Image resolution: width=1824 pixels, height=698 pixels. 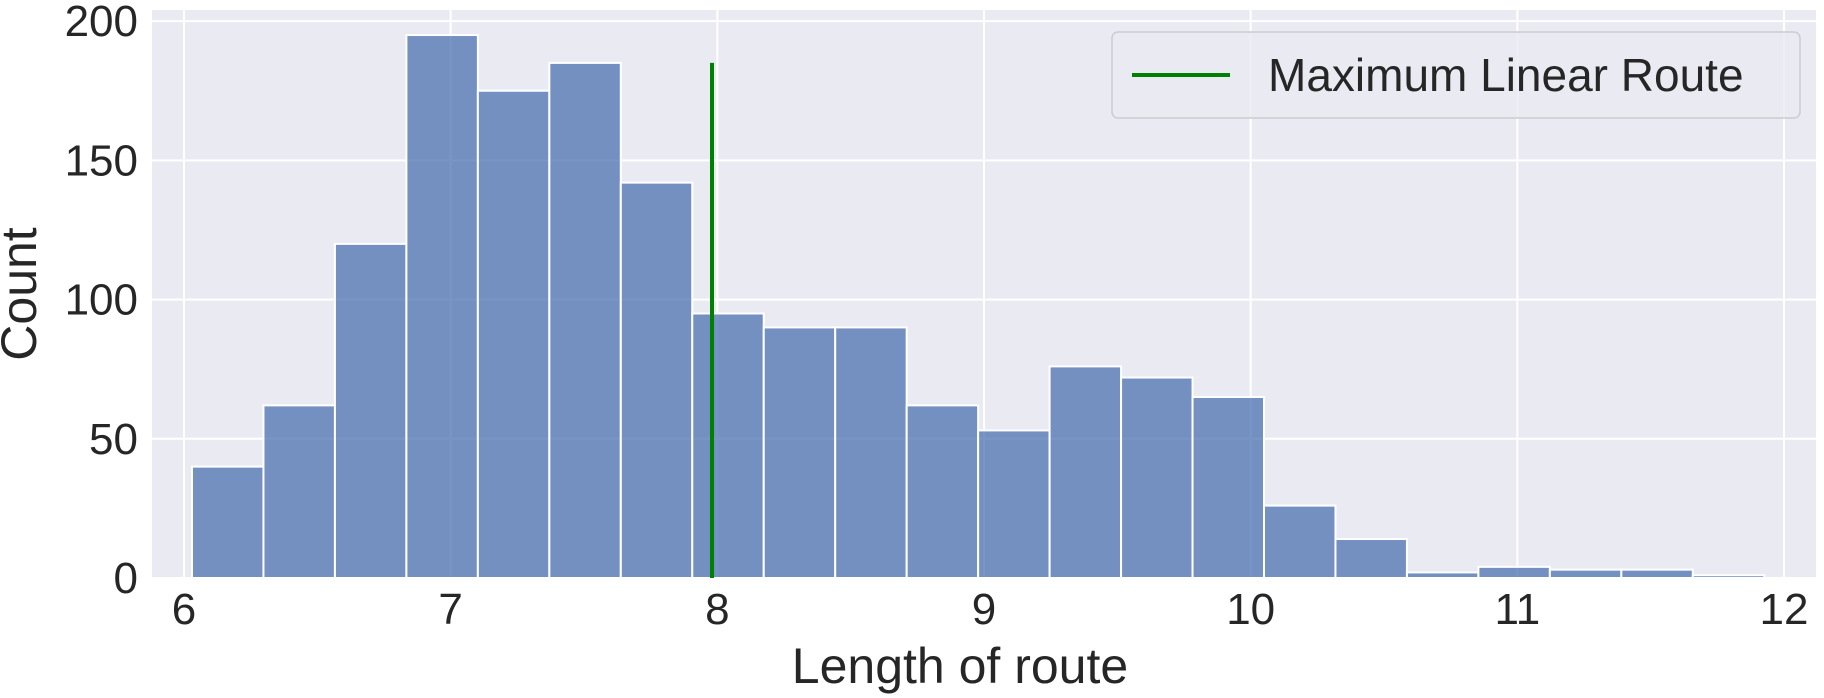 What do you see at coordinates (717, 609) in the screenshot?
I see `x-tick-label: 8` at bounding box center [717, 609].